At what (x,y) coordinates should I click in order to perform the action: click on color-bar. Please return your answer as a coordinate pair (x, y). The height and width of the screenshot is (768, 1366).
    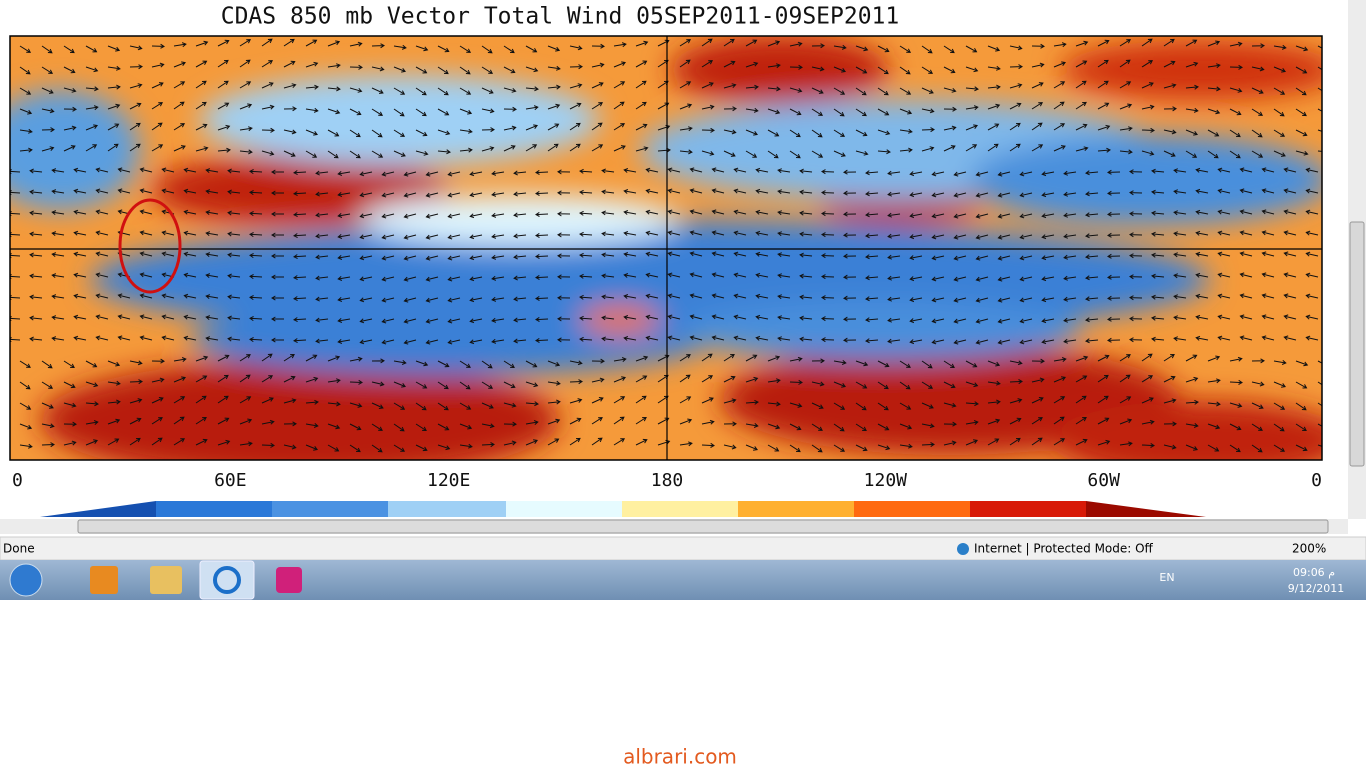
    Looking at the image, I should click on (623, 509).